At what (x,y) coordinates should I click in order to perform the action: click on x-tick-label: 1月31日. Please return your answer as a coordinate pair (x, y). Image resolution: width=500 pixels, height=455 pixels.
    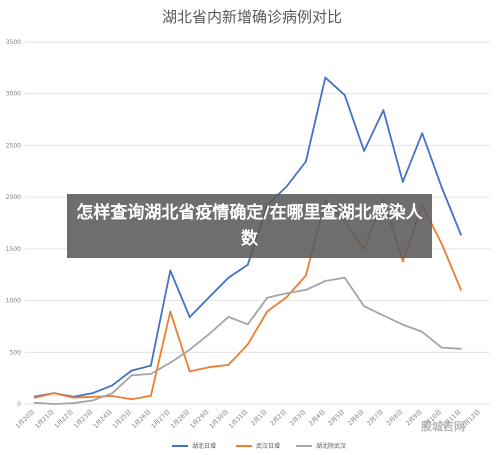
    Looking at the image, I should click on (239, 419).